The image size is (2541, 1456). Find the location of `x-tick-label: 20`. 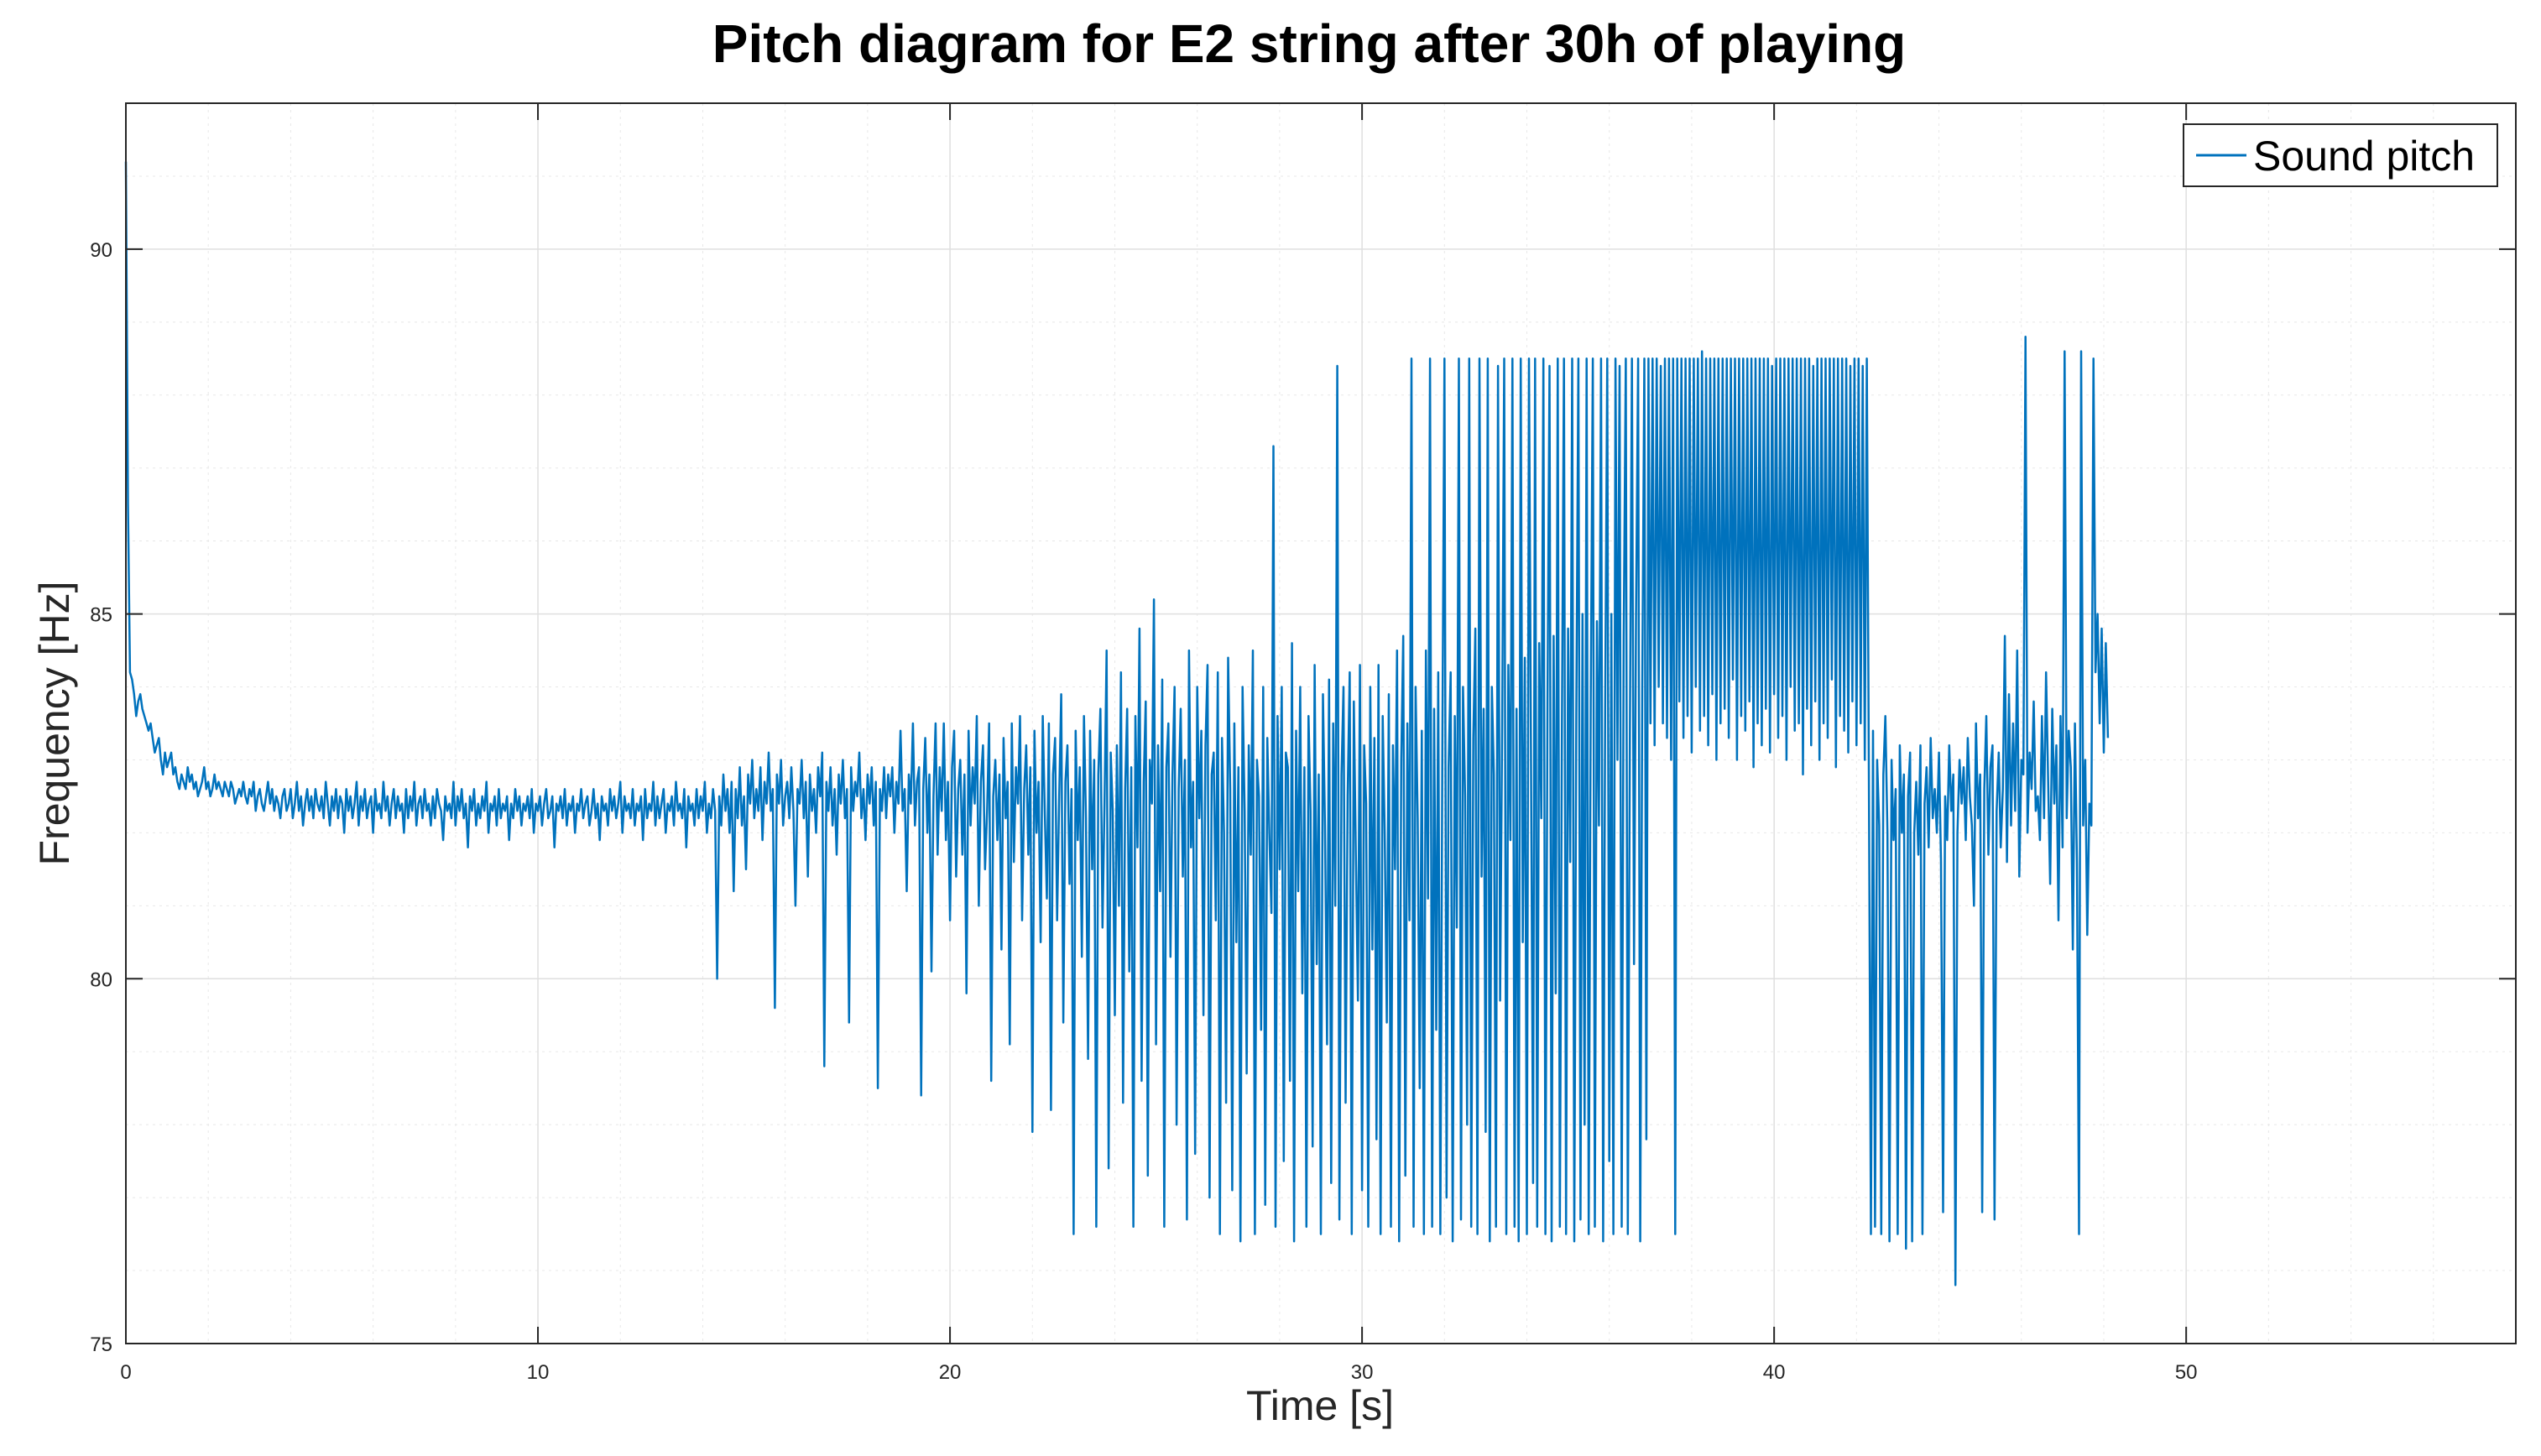

x-tick-label: 20 is located at coordinates (950, 1372).